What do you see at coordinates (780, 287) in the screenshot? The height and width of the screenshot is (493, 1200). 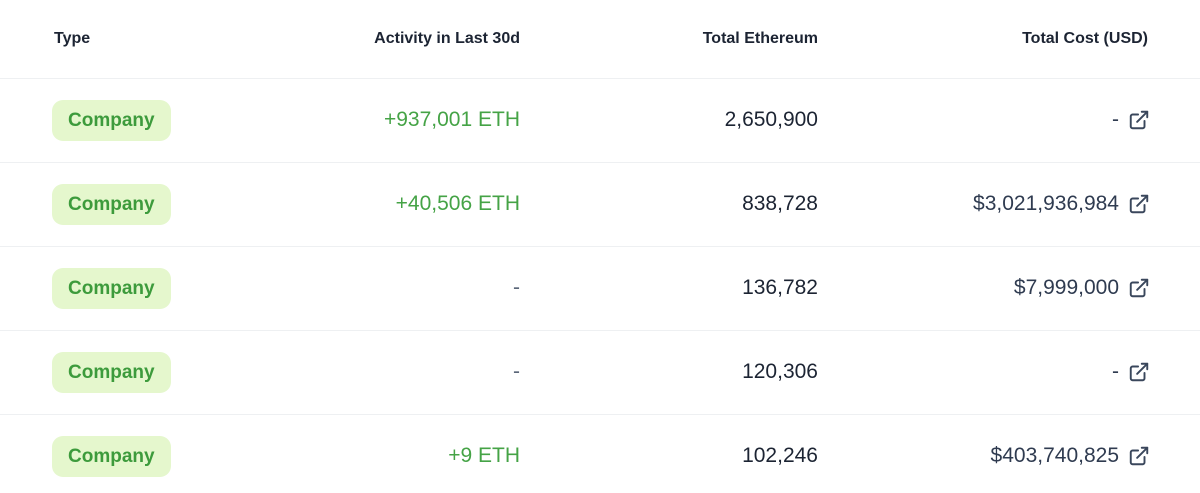 I see `total-ethereum-value: 136,782` at bounding box center [780, 287].